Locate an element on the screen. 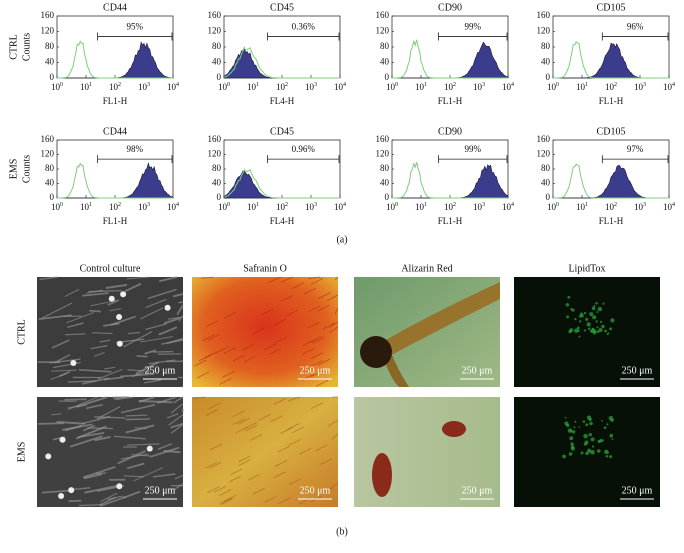 This screenshot has height=553, width=684. panel-label: (b) is located at coordinates (342, 531).